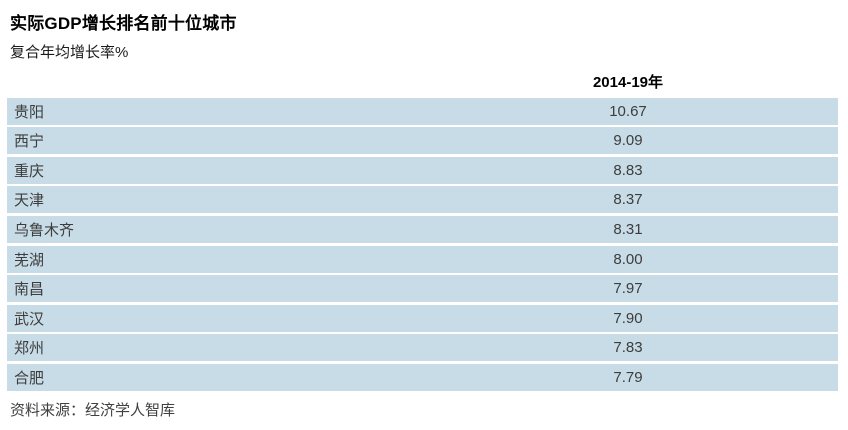 The height and width of the screenshot is (430, 848). I want to click on city-name: 乌鲁木齐, so click(44, 230).